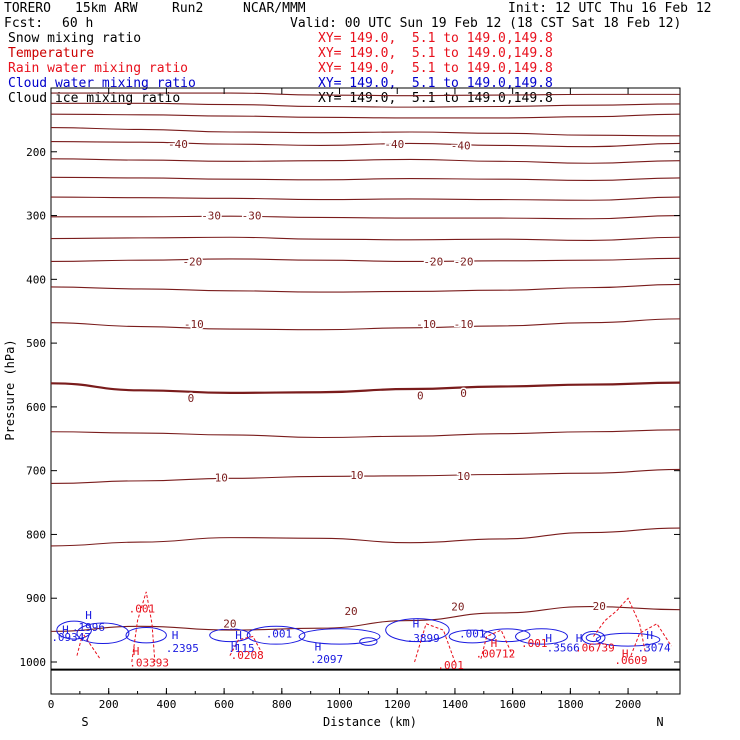 The image size is (740, 740). I want to click on cloud-water-label-15: H, so click(548, 638).